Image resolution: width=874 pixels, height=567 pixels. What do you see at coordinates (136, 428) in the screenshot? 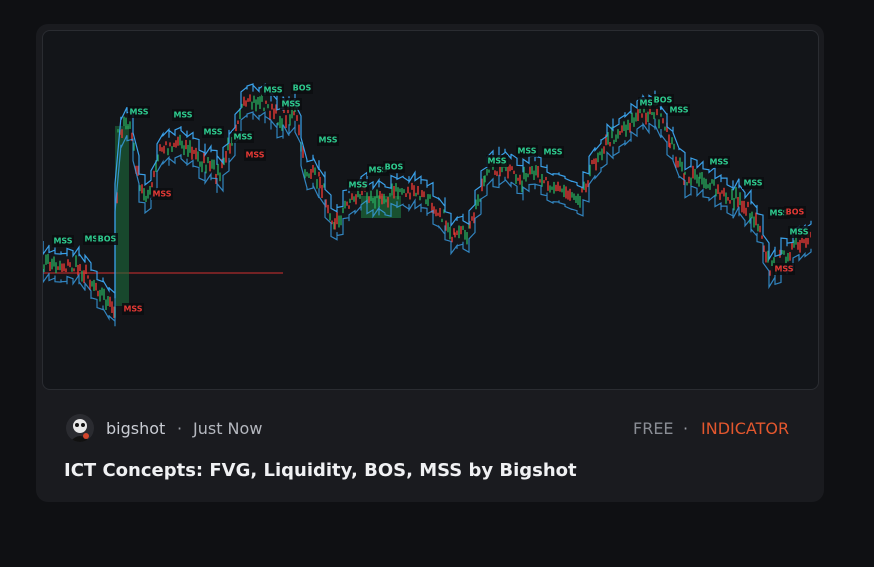
I see `author-name: bigshot` at bounding box center [136, 428].